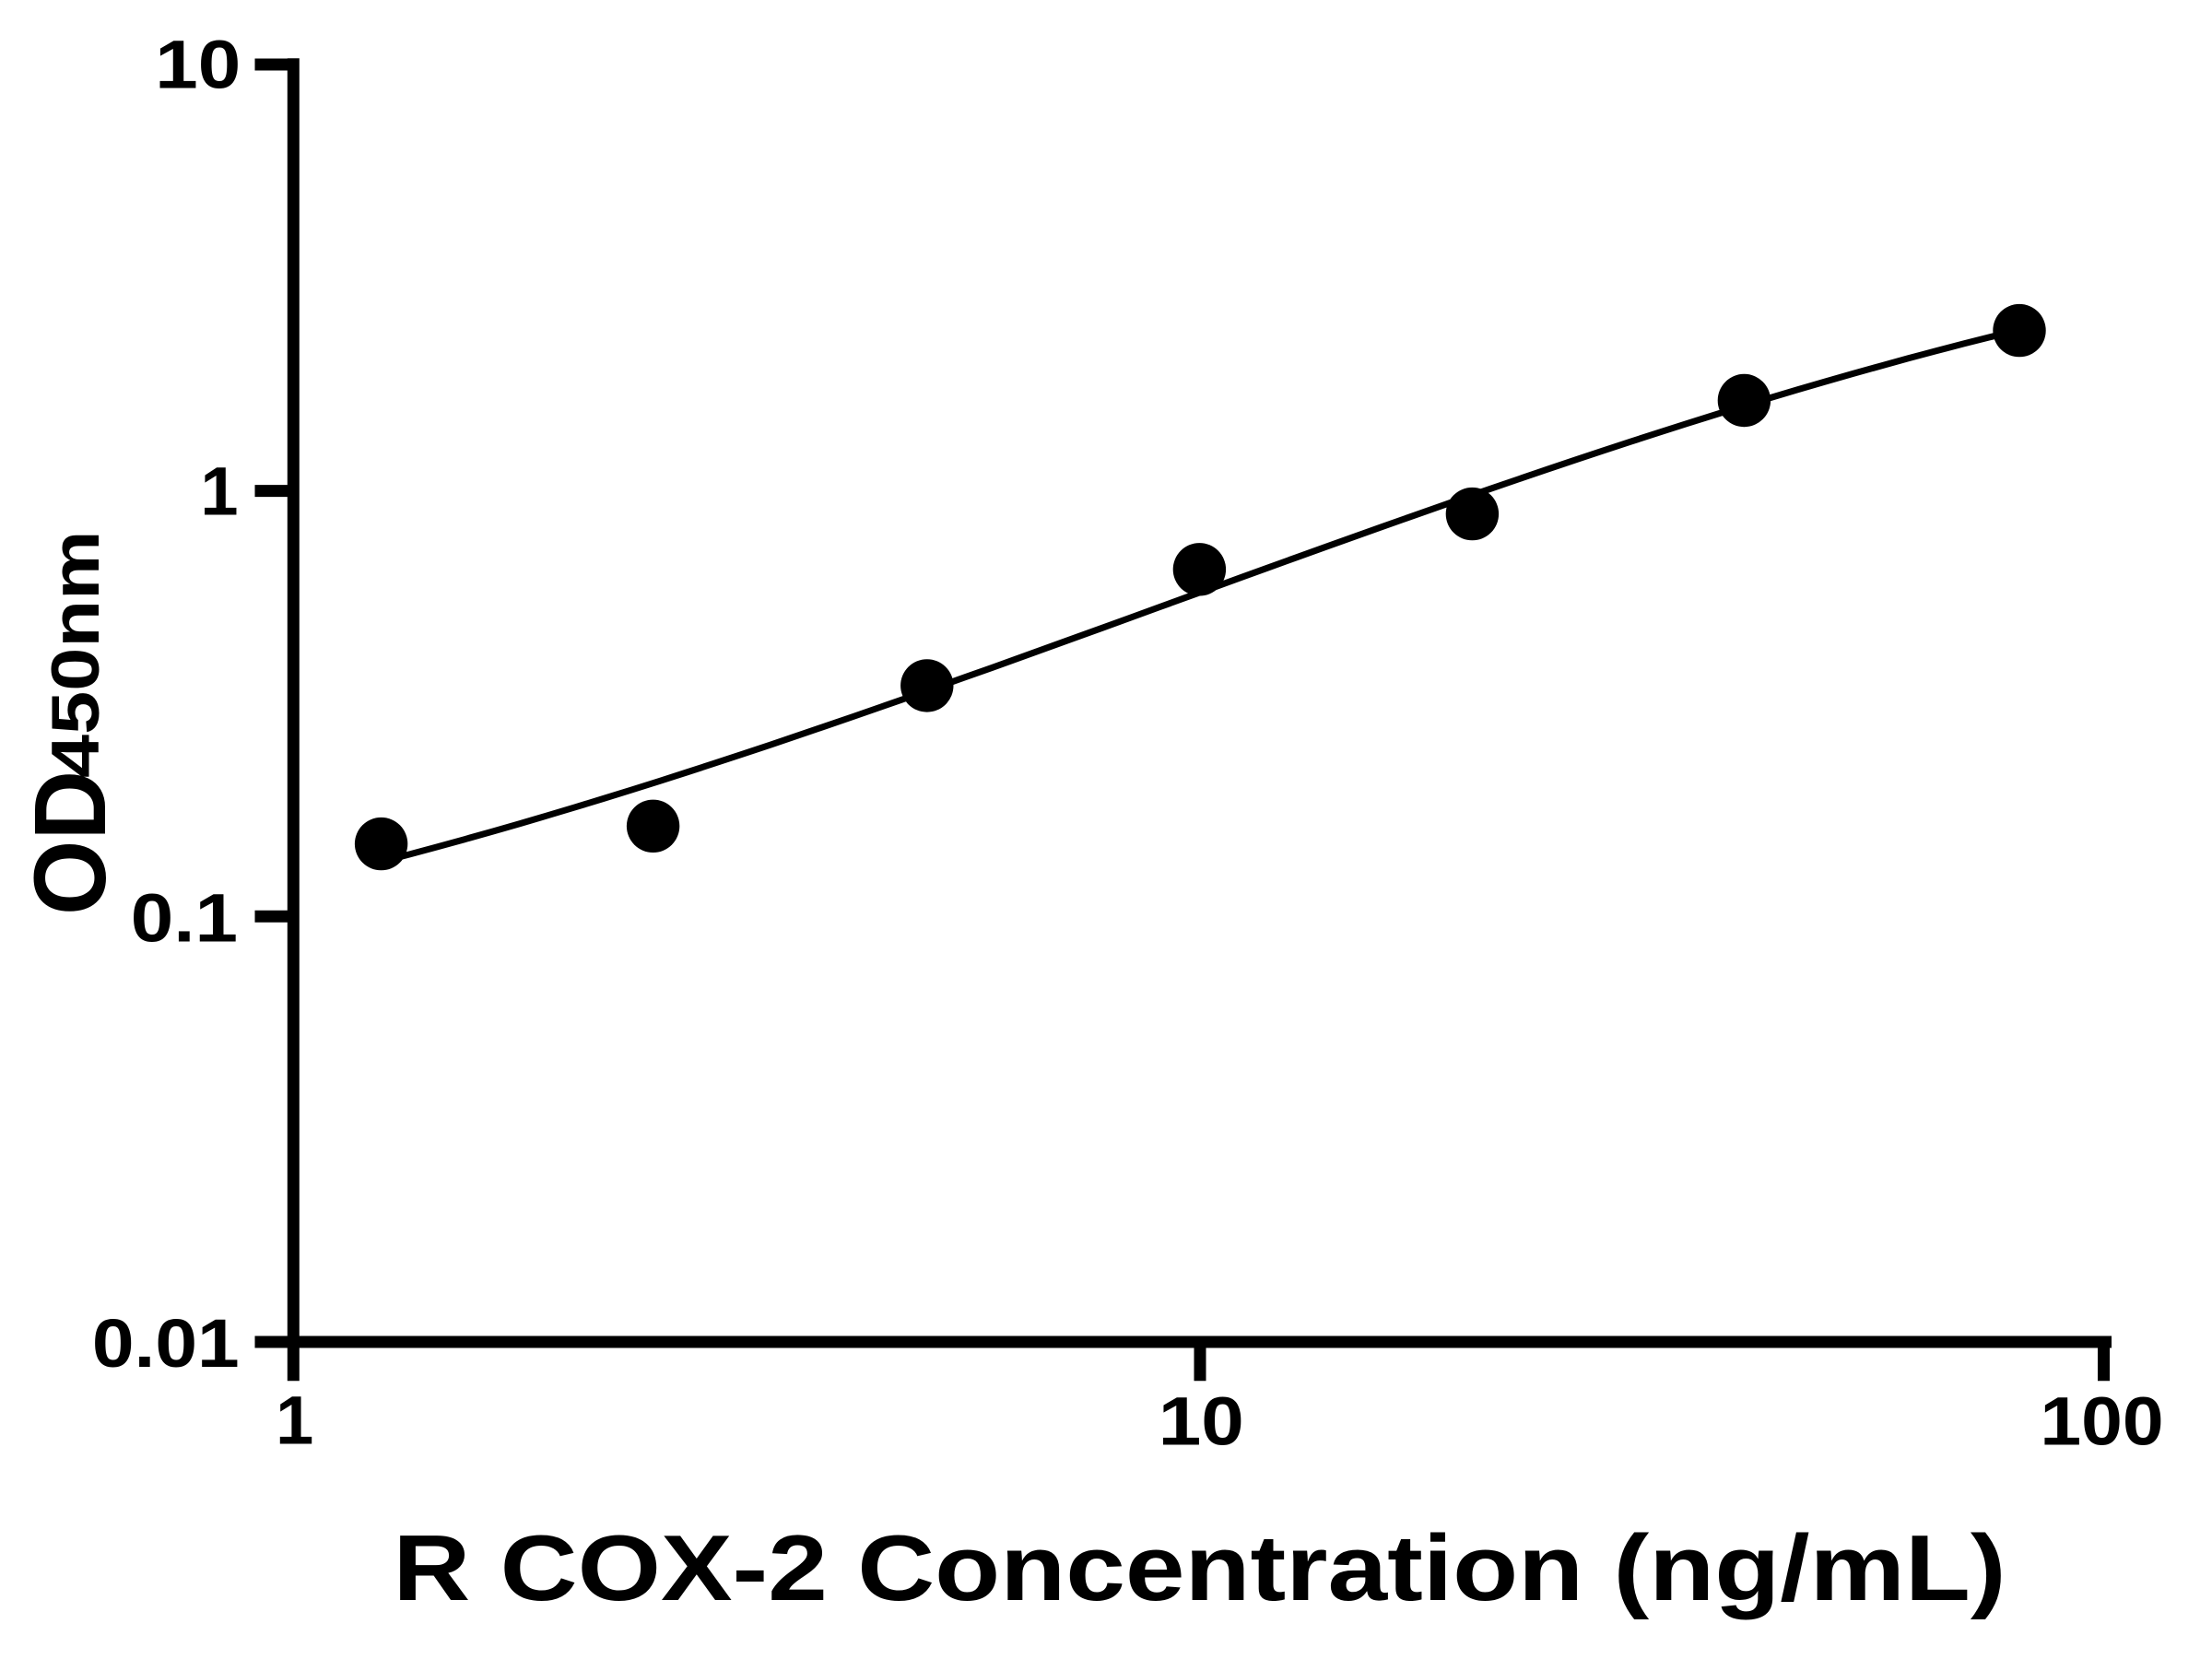  I want to click on svg-text: 100, so click(2101, 1421).